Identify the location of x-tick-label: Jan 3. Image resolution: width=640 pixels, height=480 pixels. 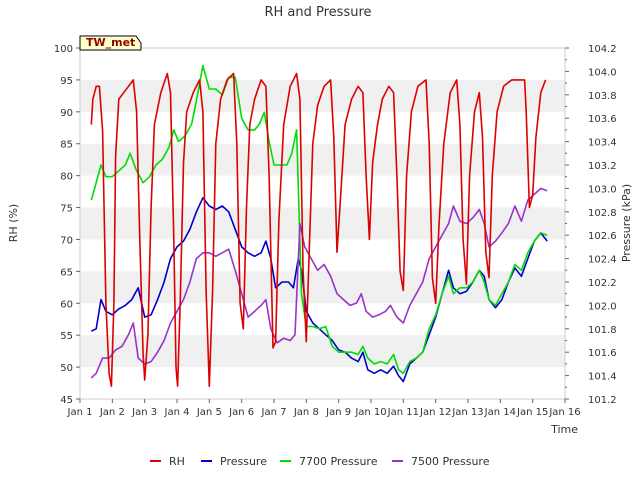
(144, 412).